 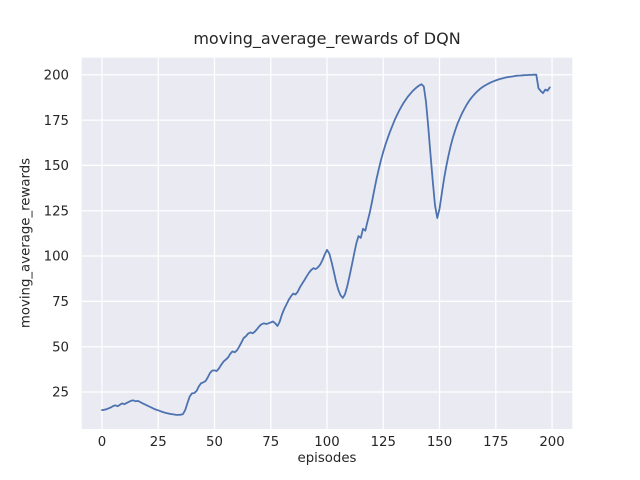 What do you see at coordinates (383, 442) in the screenshot?
I see `x-tick-label: 125` at bounding box center [383, 442].